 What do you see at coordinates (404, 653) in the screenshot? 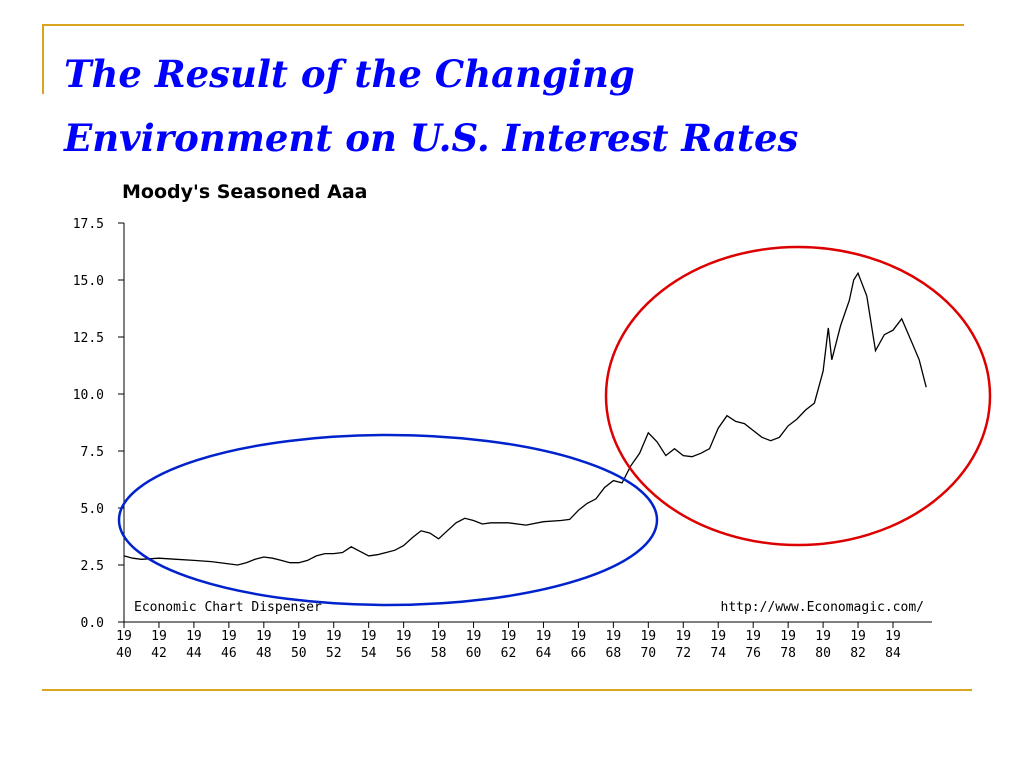
I see `x-tick-label-year: 56` at bounding box center [404, 653].